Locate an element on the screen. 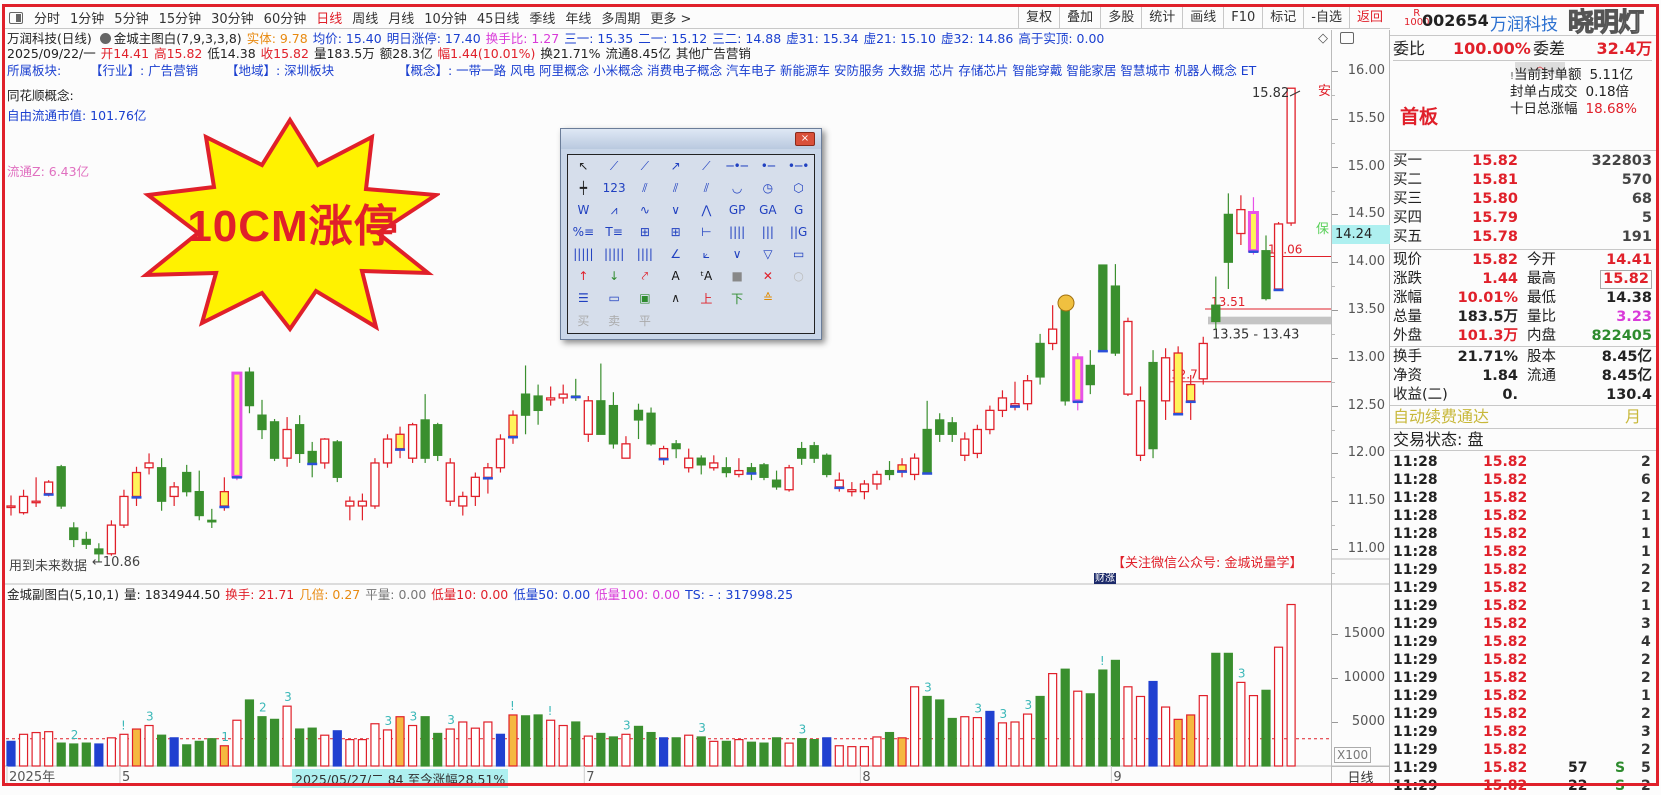 This screenshot has height=795, width=1661. cursor-icon: ↖ is located at coordinates (583, 166).